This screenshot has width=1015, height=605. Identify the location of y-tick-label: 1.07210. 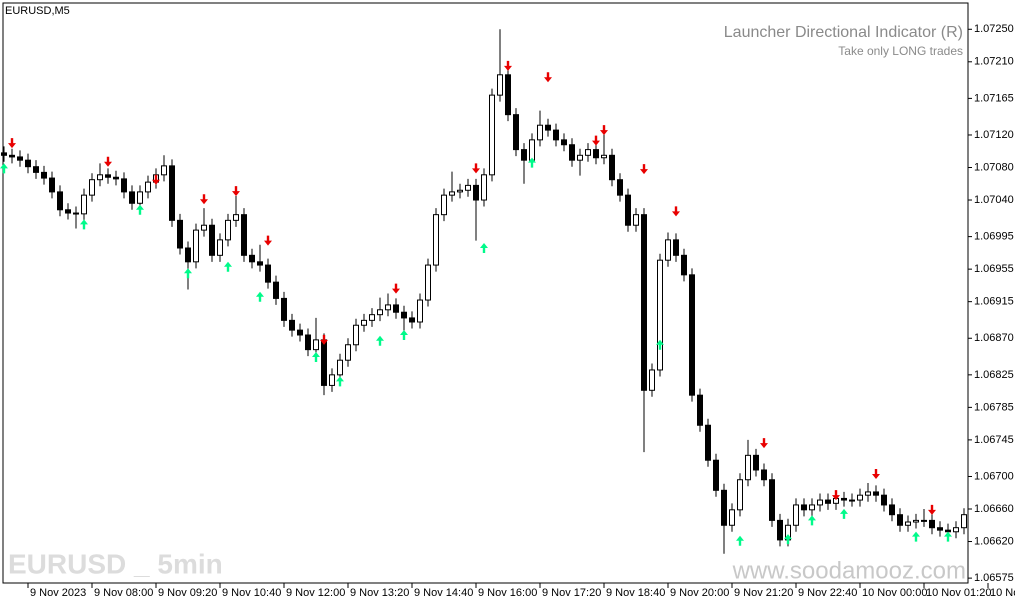
(994, 62).